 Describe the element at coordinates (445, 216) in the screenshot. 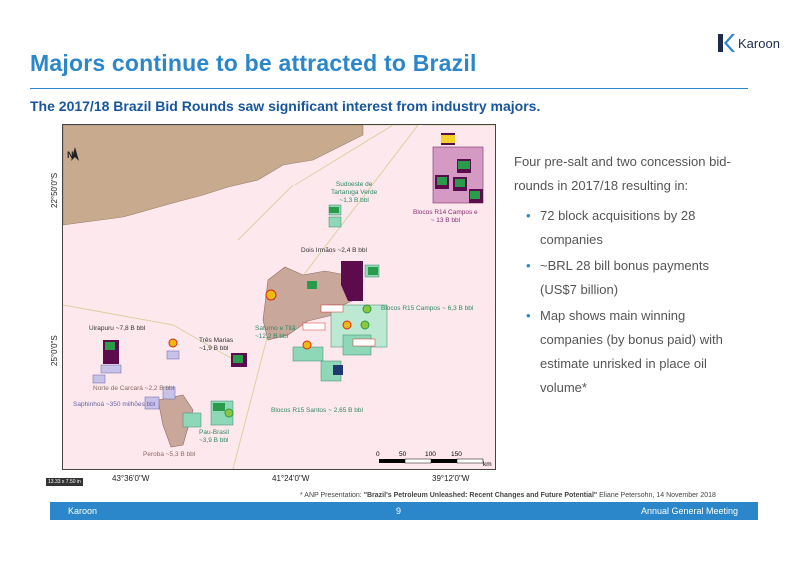

I see `label-r14-campos: Blocos R14 Campos e ~ 13 B bbl` at that location.